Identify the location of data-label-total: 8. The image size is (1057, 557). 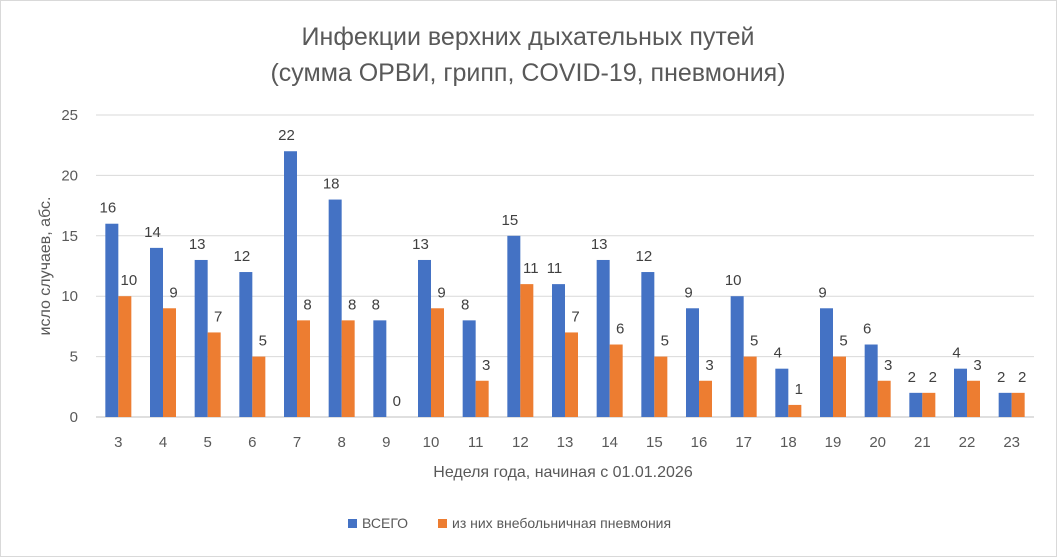
(465, 304).